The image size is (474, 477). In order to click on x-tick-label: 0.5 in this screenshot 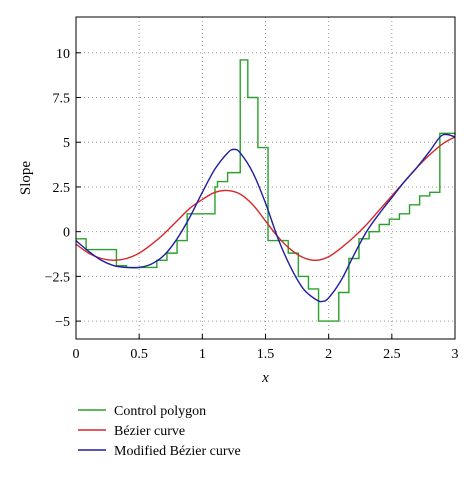, I will do `click(139, 354)`.